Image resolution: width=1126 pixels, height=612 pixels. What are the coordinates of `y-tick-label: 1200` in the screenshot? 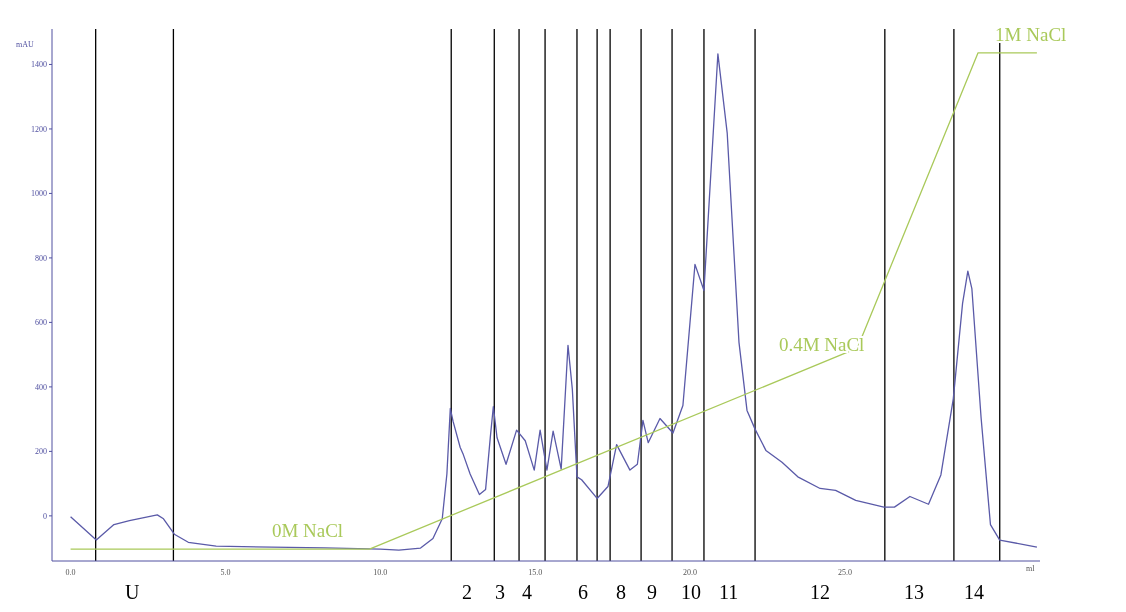 It's located at (39, 129).